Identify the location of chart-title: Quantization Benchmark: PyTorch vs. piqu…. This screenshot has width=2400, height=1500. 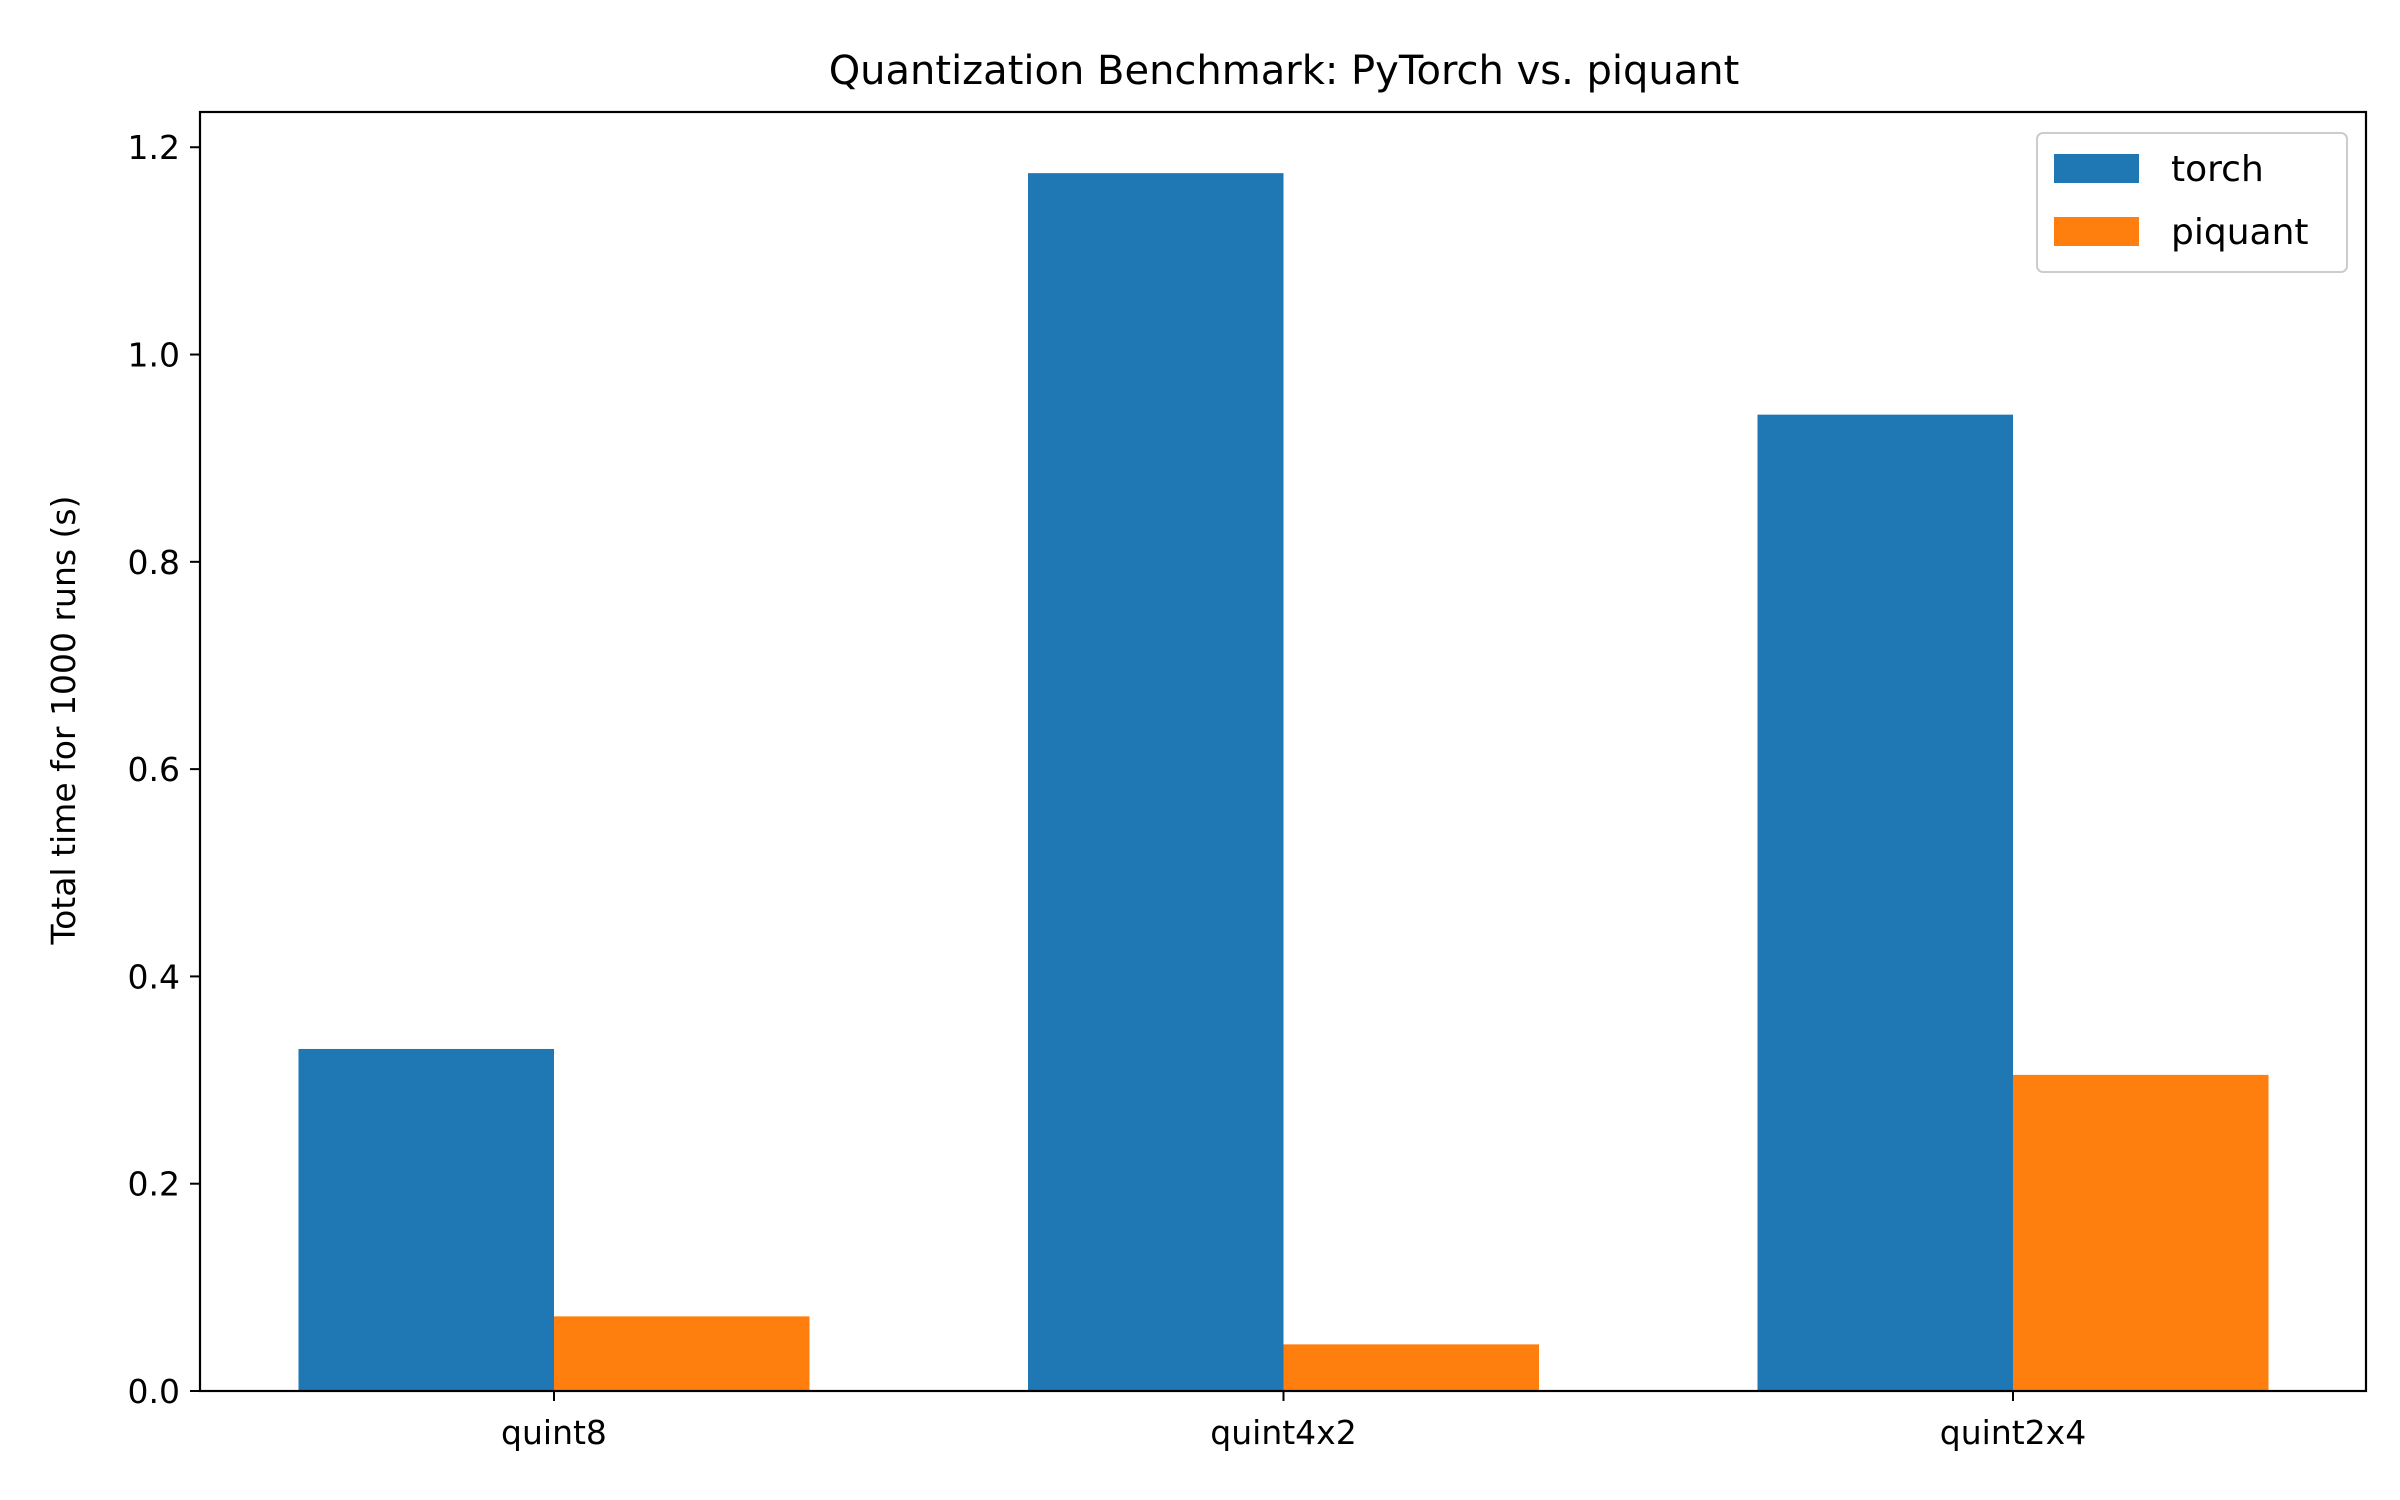
(1284, 71).